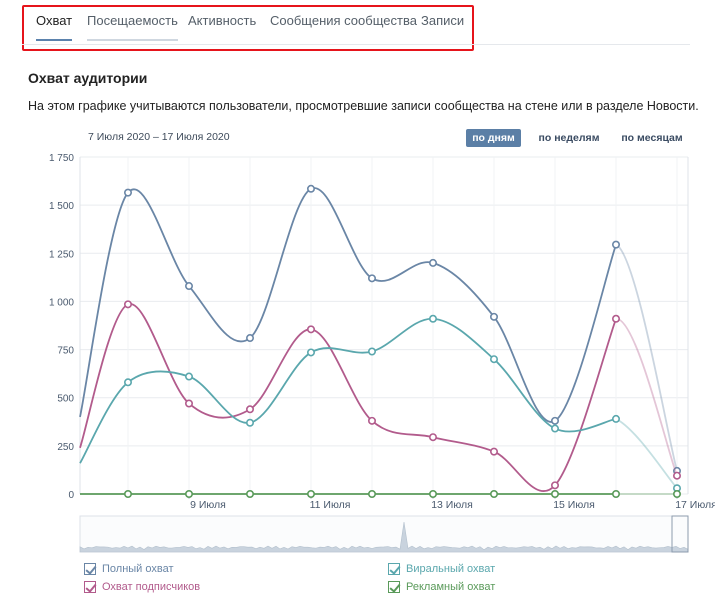  I want to click on page-title: Охват аудитории, so click(88, 78).